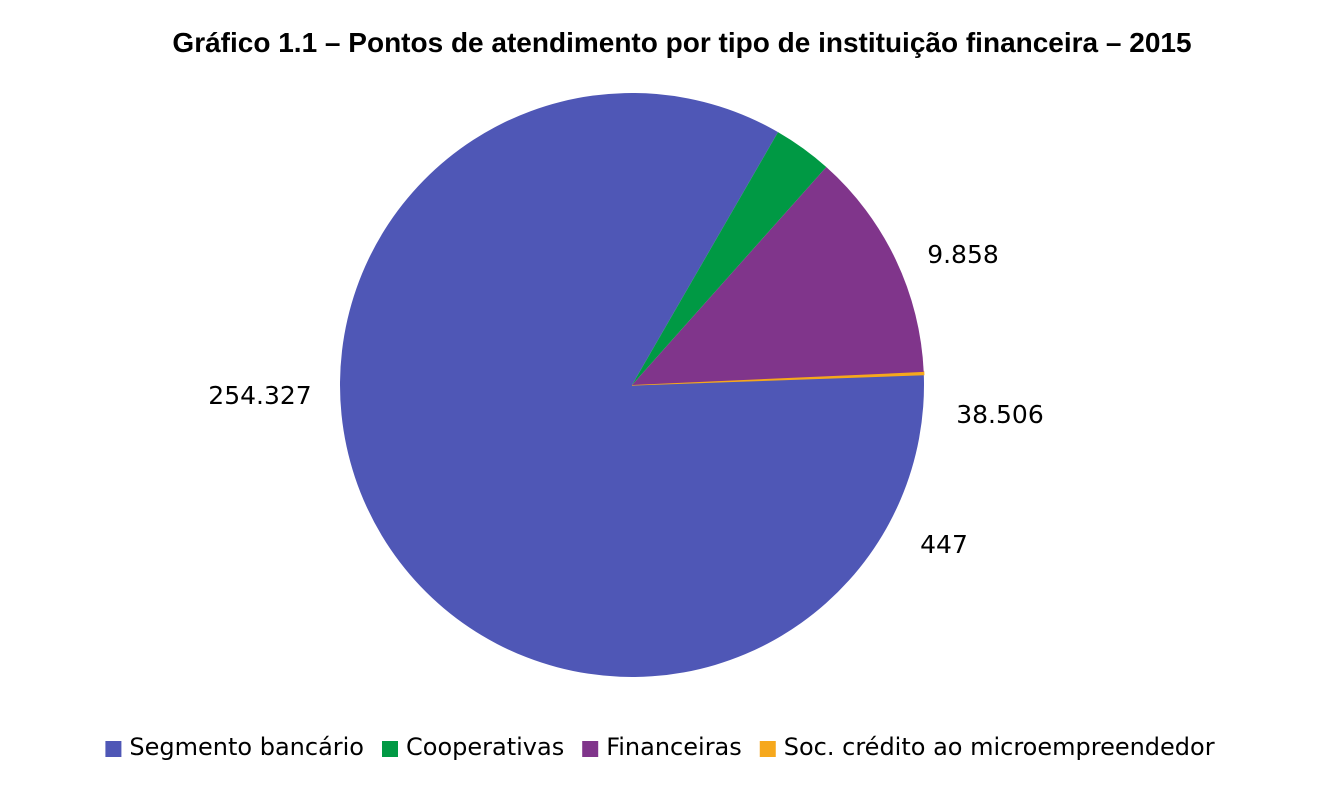 Image resolution: width=1320 pixels, height=796 pixels. I want to click on legend-swatch-segmento-bancario, so click(113, 749).